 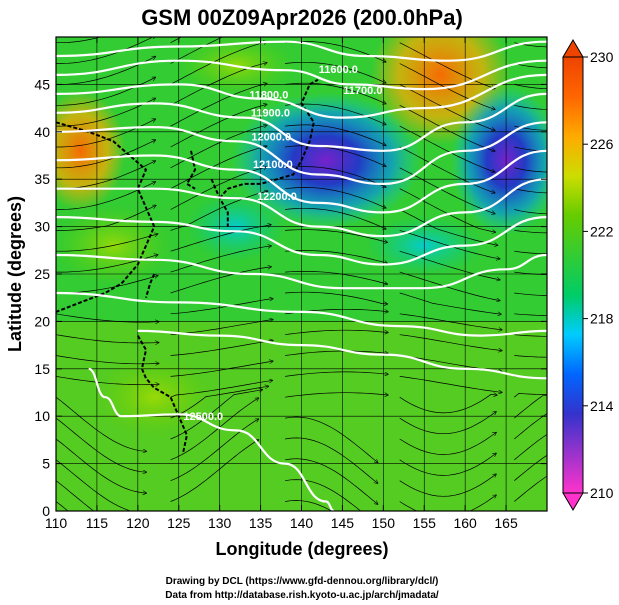 I want to click on x-tick-label: 135, so click(x=261, y=523).